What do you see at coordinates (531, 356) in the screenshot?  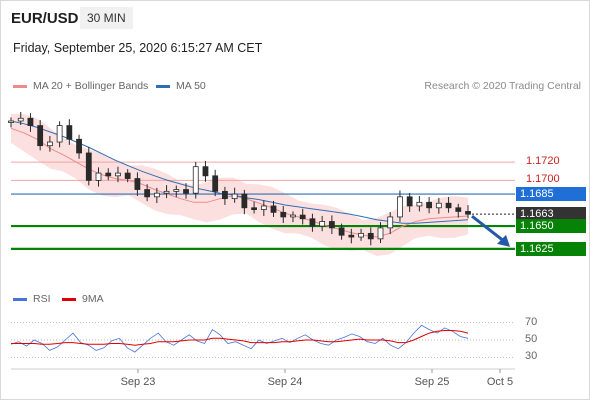 I see `rsi-tick-label: 30` at bounding box center [531, 356].